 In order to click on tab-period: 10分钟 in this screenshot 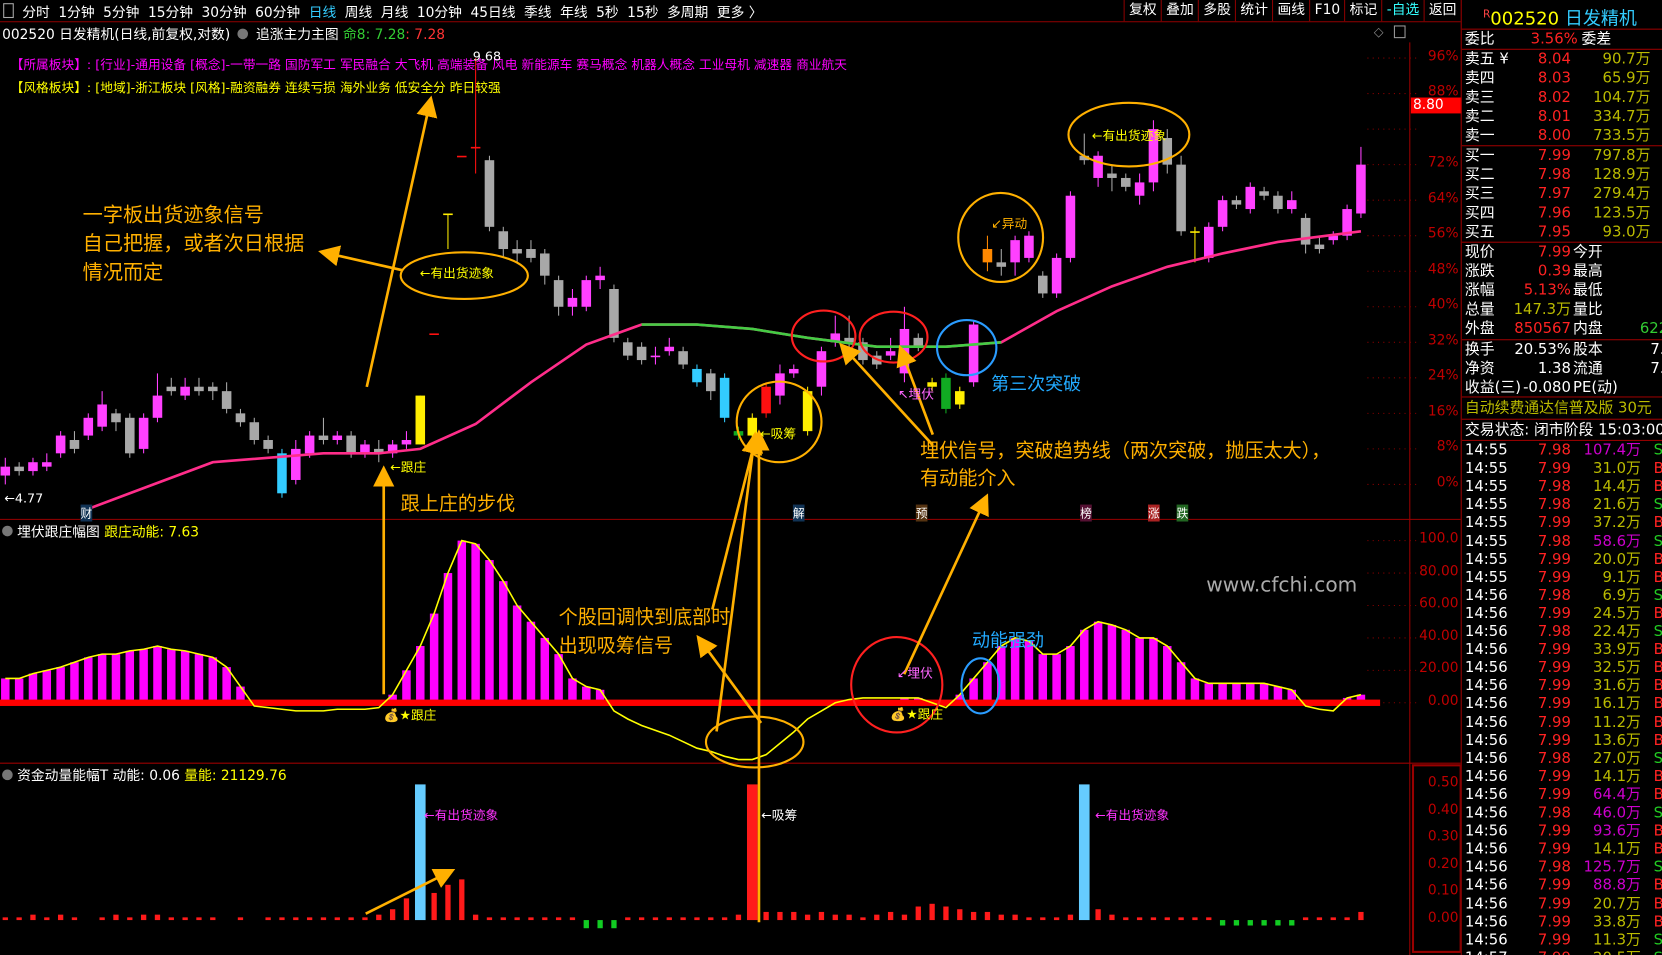, I will do `click(439, 12)`.